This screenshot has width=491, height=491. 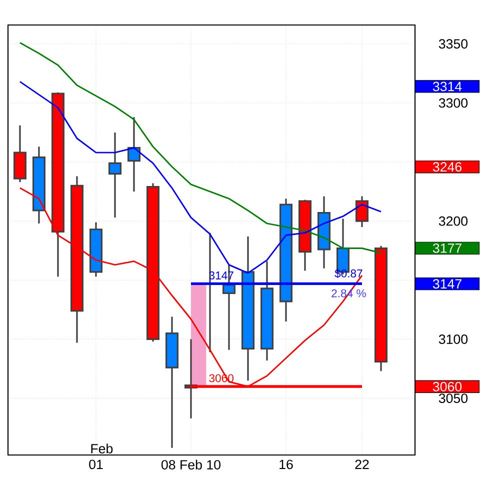 What do you see at coordinates (190, 465) in the screenshot?
I see `x-tick-label: 08 Feb 10` at bounding box center [190, 465].